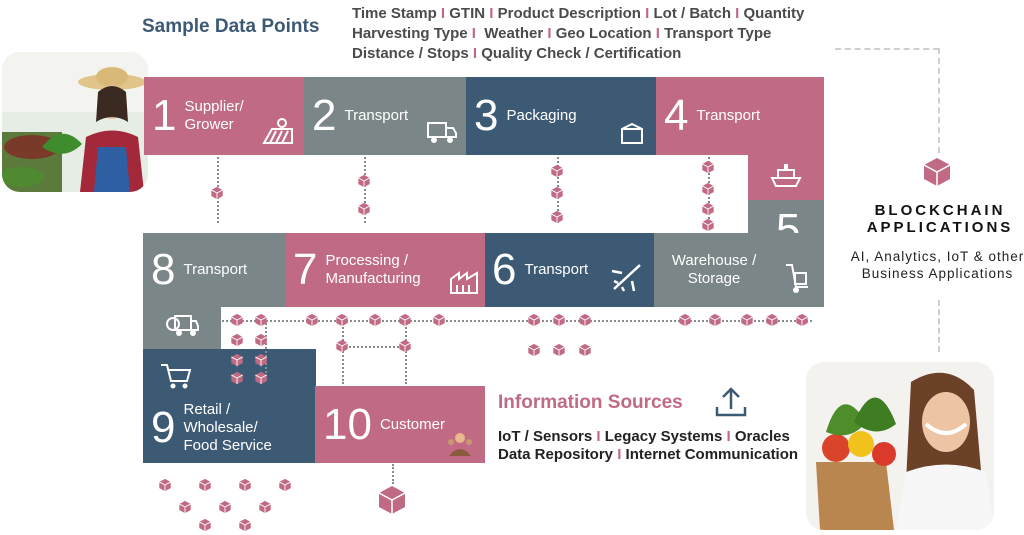 This screenshot has width=1024, height=535. What do you see at coordinates (692, 13) in the screenshot?
I see `data-point: Lot / Batch` at bounding box center [692, 13].